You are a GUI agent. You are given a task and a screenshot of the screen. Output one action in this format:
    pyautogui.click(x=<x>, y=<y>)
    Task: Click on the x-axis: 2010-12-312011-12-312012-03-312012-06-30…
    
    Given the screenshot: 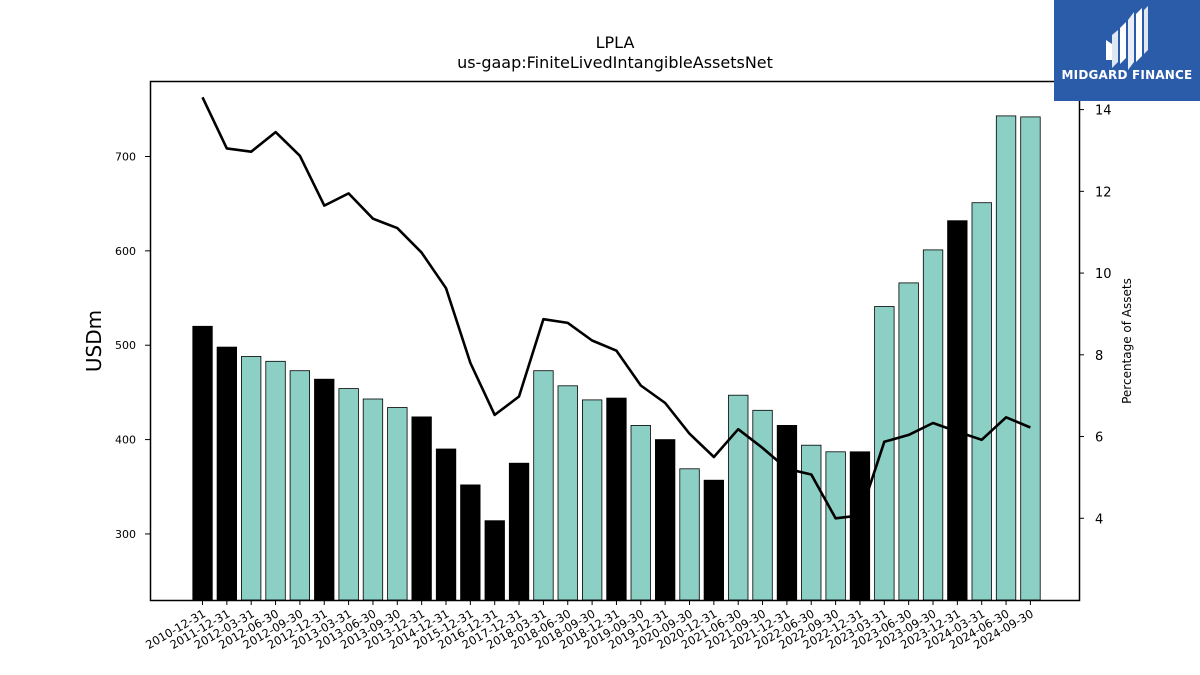 What is the action you would take?
    pyautogui.click(x=589, y=626)
    